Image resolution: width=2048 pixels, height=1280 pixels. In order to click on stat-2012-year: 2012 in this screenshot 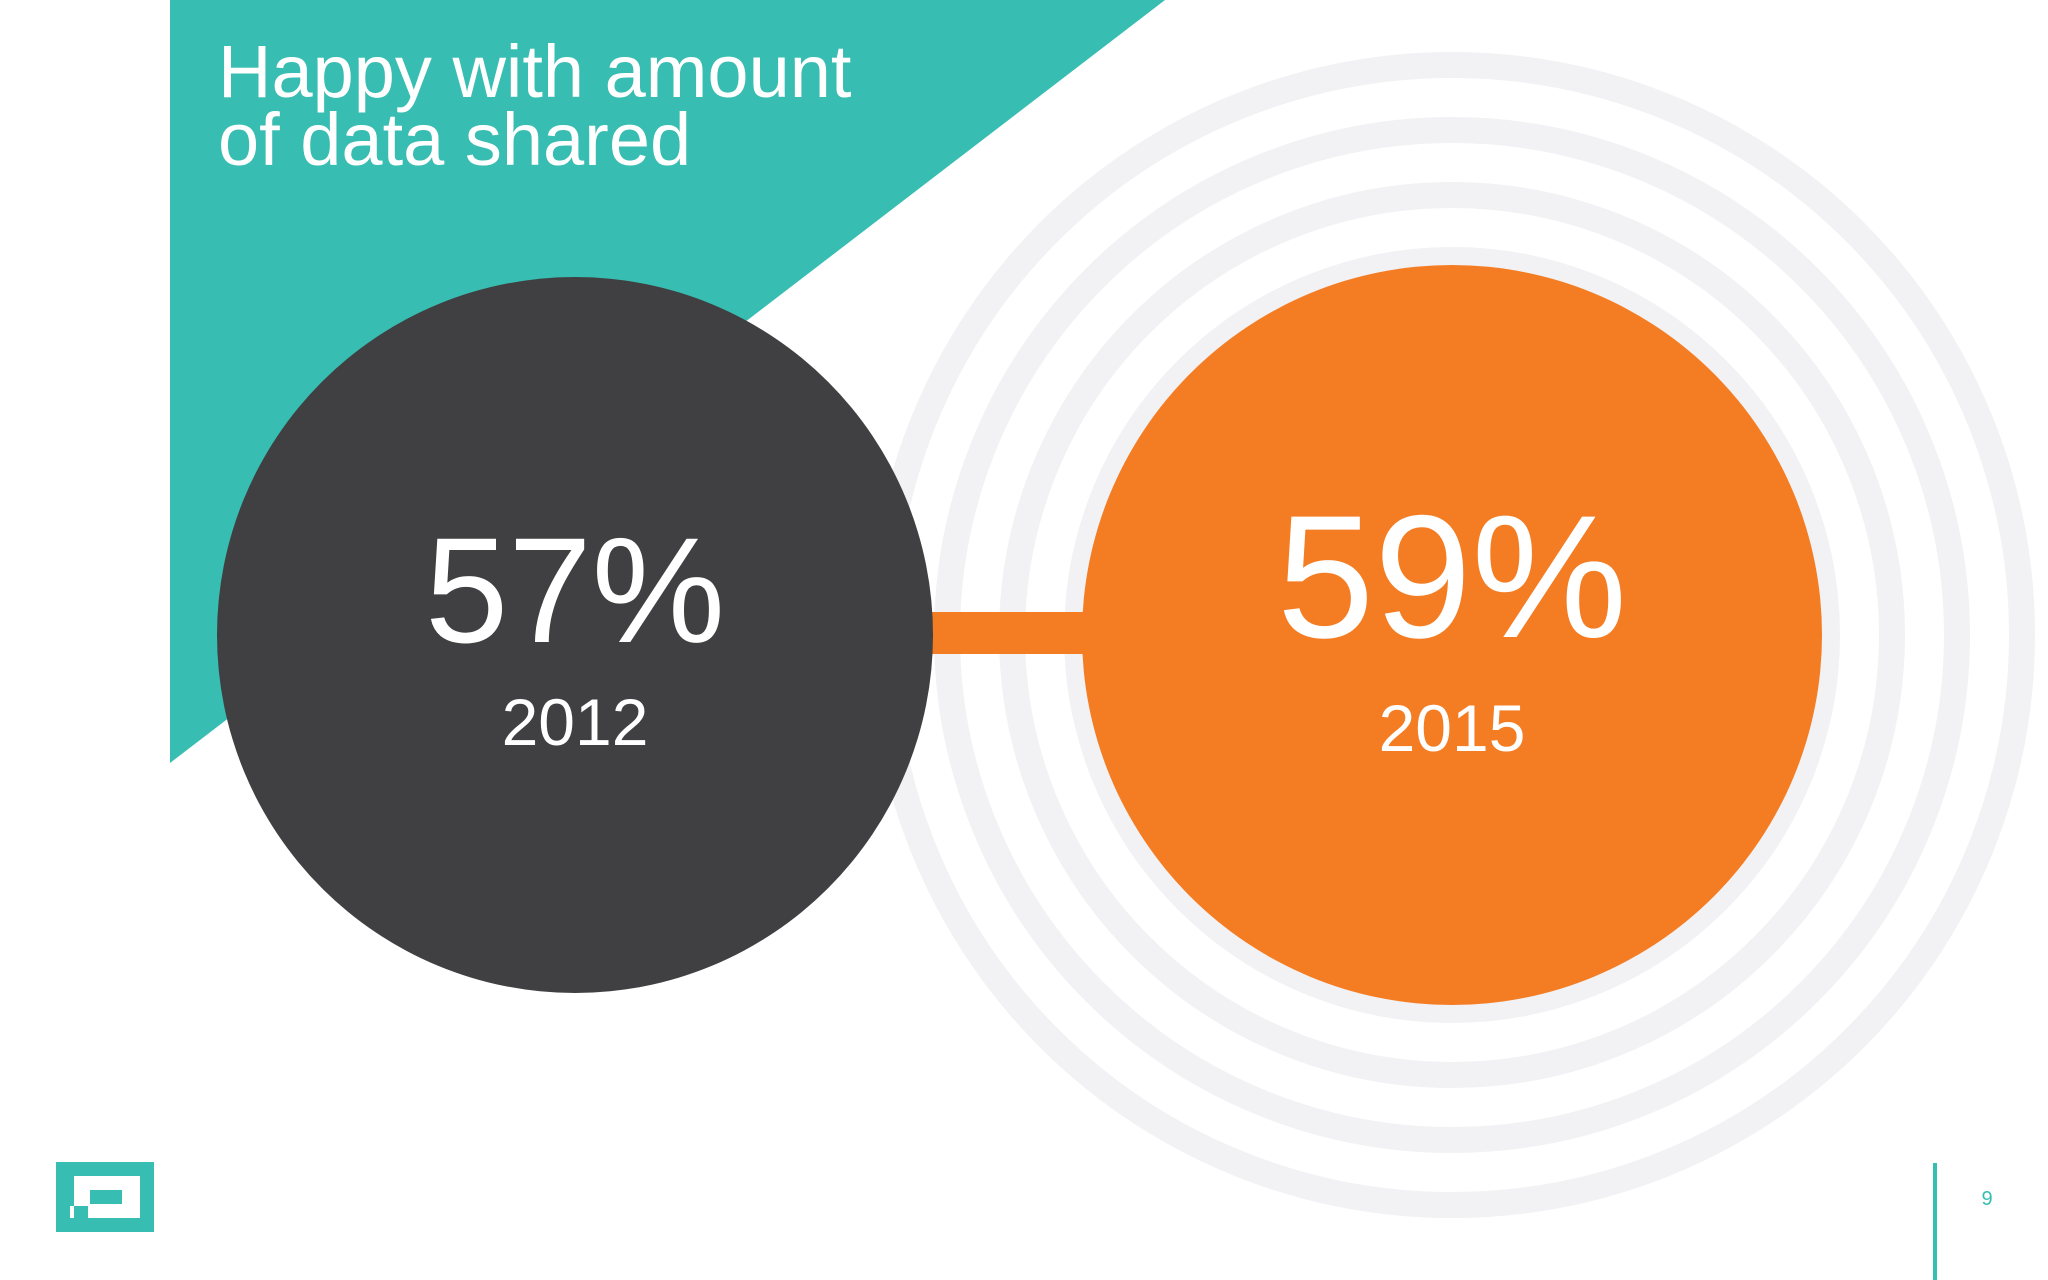, I will do `click(575, 722)`.